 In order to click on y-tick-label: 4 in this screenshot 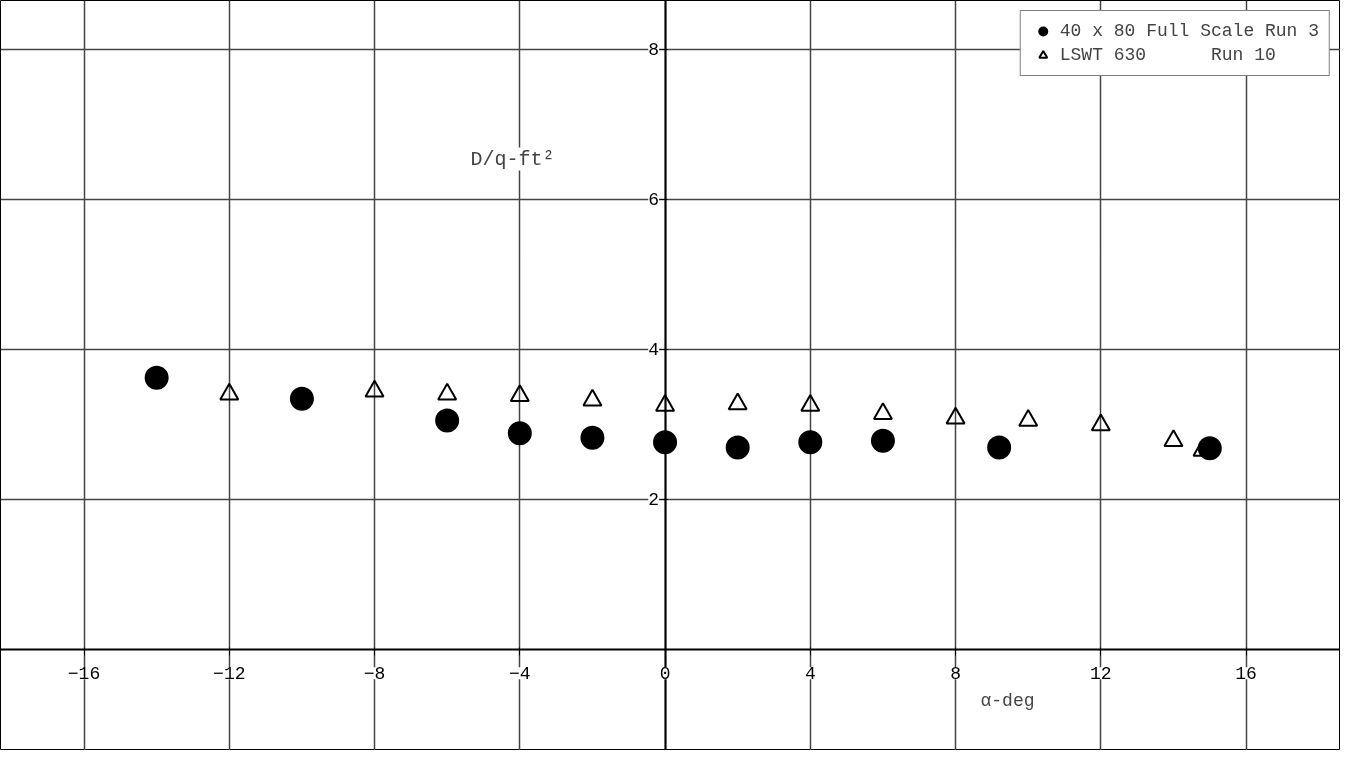, I will do `click(654, 350)`.